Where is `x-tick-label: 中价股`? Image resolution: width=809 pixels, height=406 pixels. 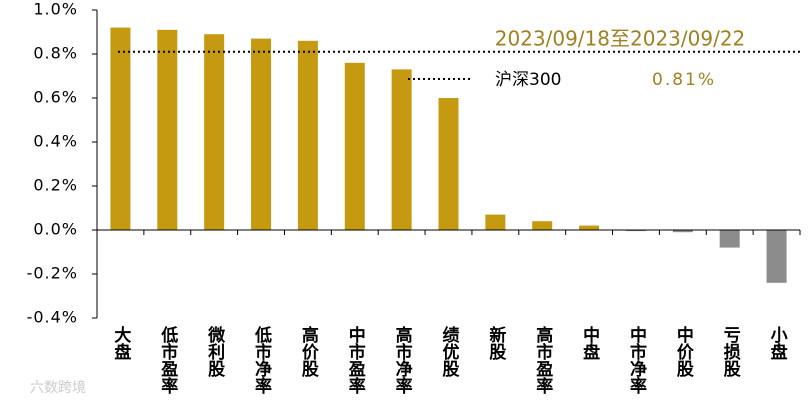
x-tick-label: 中价股 is located at coordinates (683, 351).